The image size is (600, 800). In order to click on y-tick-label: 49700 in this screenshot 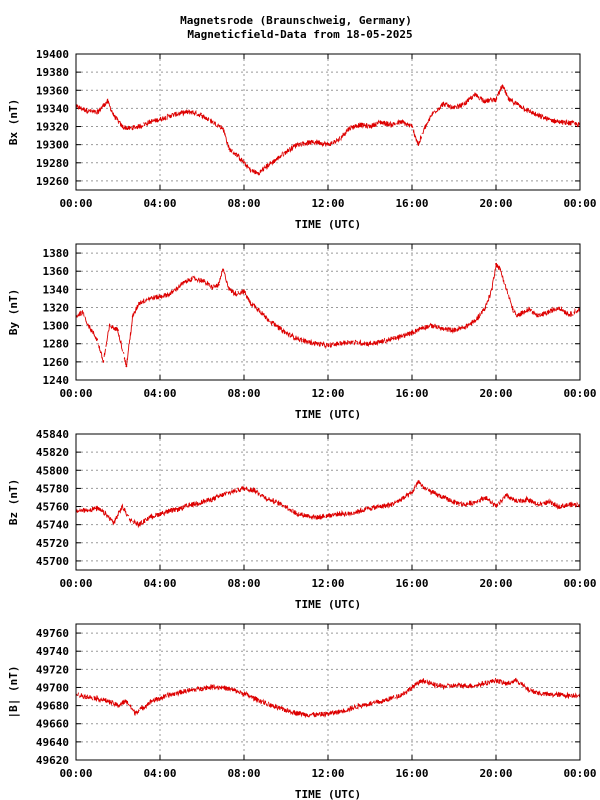, I will do `click(52, 687)`.